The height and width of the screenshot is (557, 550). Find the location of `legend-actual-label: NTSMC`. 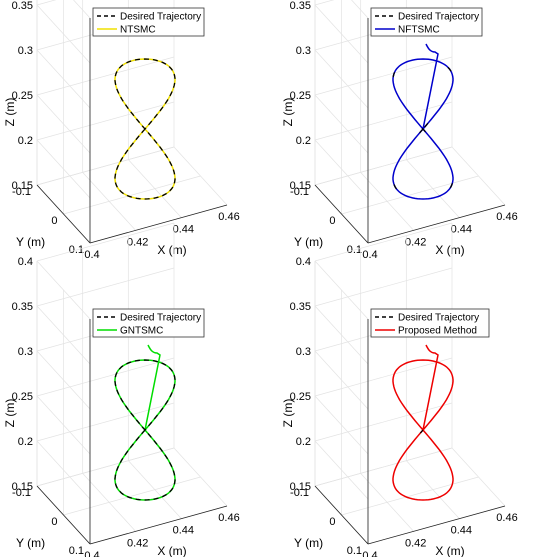

legend-actual-label: NTSMC is located at coordinates (138, 30).